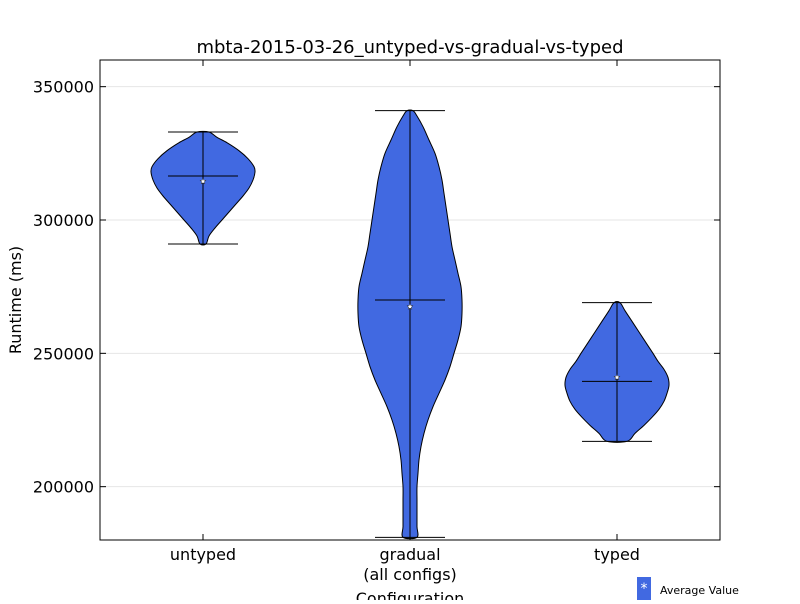 The image size is (800, 604). What do you see at coordinates (617, 554) in the screenshot?
I see `x-tick-label: typed` at bounding box center [617, 554].